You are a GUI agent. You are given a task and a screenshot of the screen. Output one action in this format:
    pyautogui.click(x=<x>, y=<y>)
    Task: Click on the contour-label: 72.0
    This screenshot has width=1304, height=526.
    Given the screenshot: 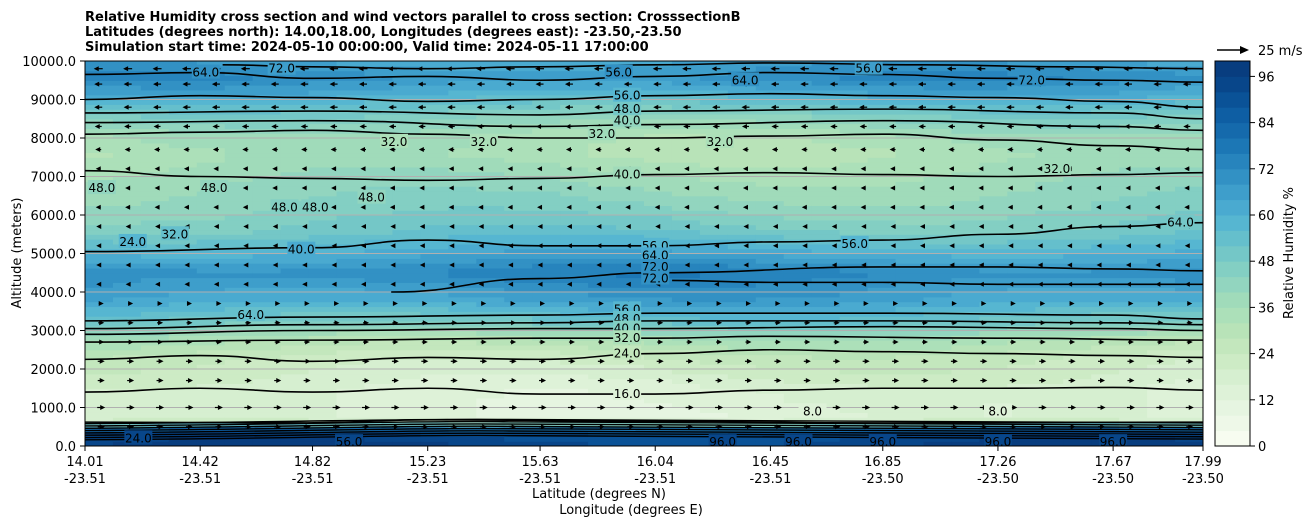 What is the action you would take?
    pyautogui.click(x=1031, y=80)
    